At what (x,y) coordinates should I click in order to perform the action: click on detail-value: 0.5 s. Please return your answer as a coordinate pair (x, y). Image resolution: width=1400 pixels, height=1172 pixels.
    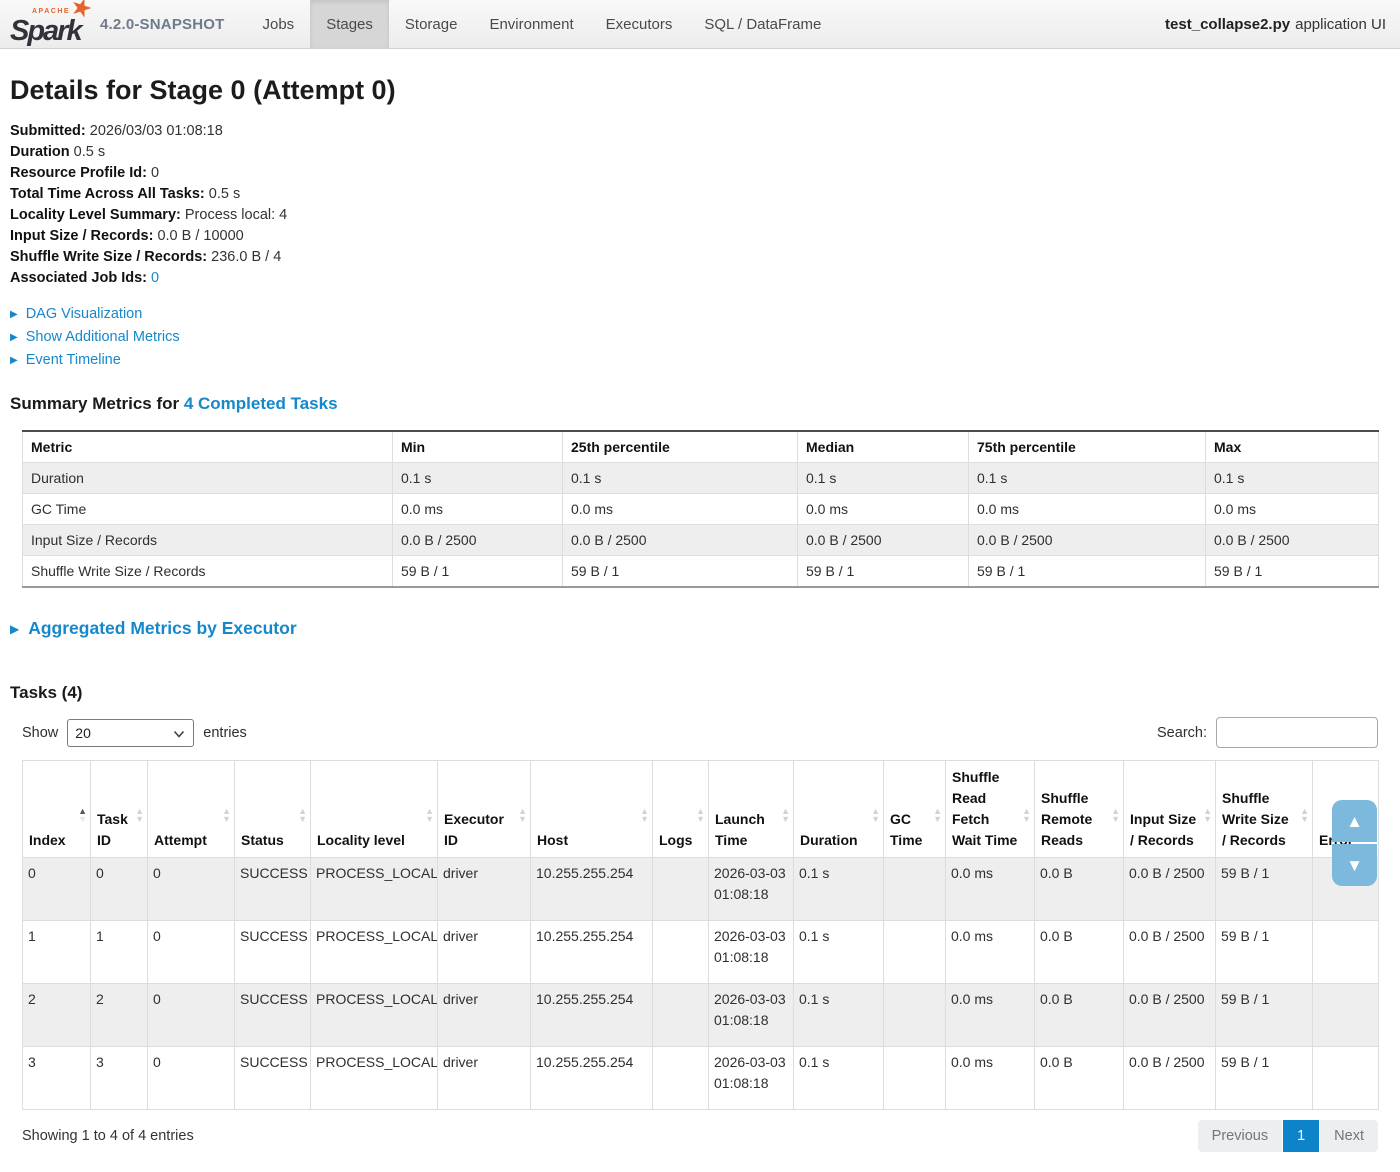
    Looking at the image, I should click on (224, 194).